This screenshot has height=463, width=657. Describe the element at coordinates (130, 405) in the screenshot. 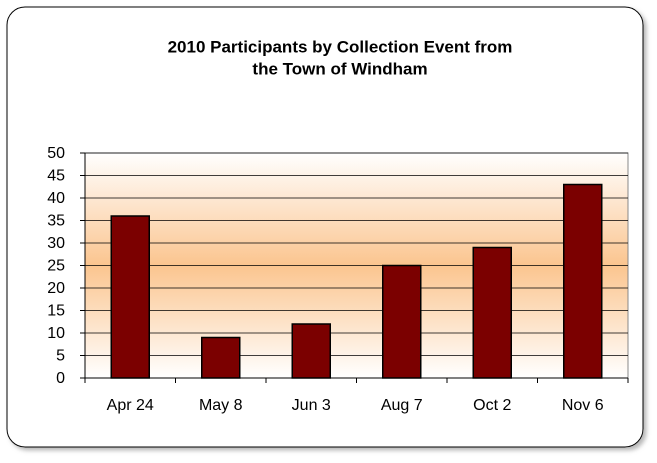

I see `x-tick-label: Apr 24` at that location.